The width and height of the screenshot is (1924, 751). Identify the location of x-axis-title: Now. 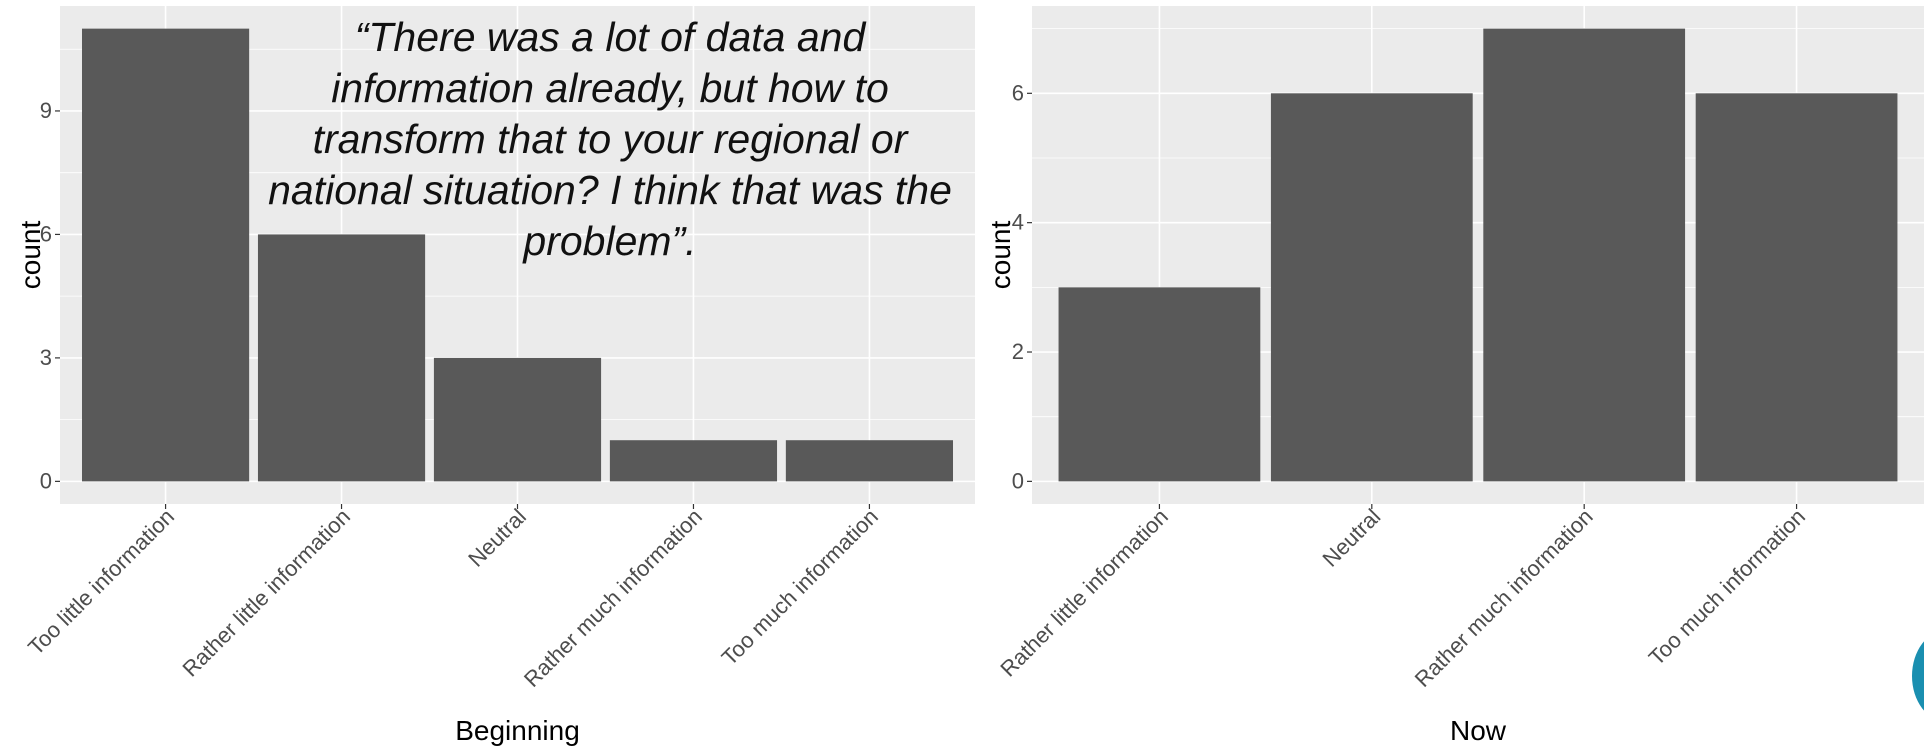
(1478, 730).